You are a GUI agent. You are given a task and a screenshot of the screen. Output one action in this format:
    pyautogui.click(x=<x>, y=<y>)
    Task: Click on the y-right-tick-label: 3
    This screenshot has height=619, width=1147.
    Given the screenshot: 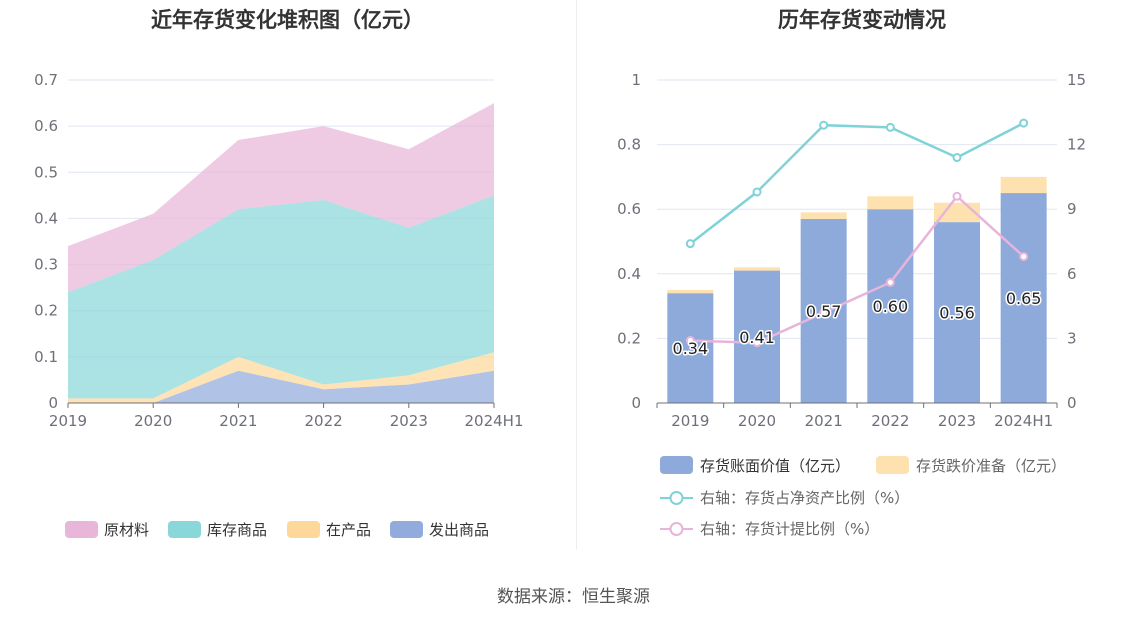 What is the action you would take?
    pyautogui.click(x=1072, y=338)
    